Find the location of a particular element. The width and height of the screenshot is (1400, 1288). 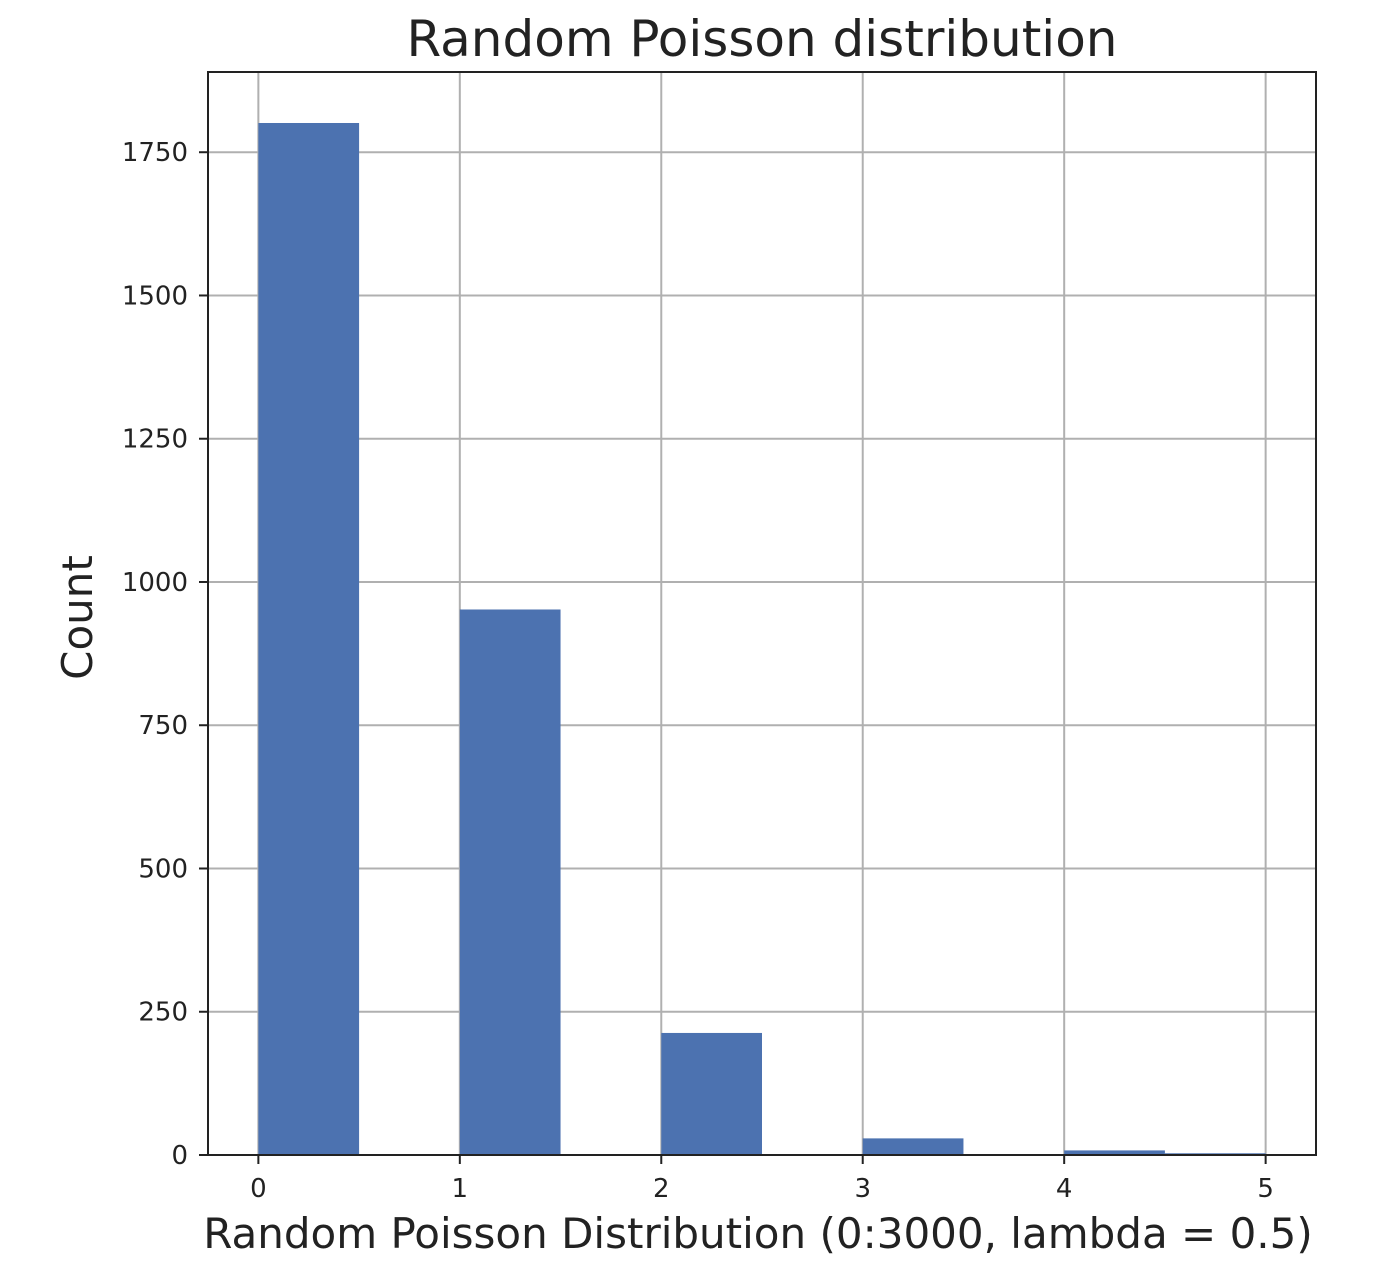

y-tick-label: 1250 is located at coordinates (155, 440).